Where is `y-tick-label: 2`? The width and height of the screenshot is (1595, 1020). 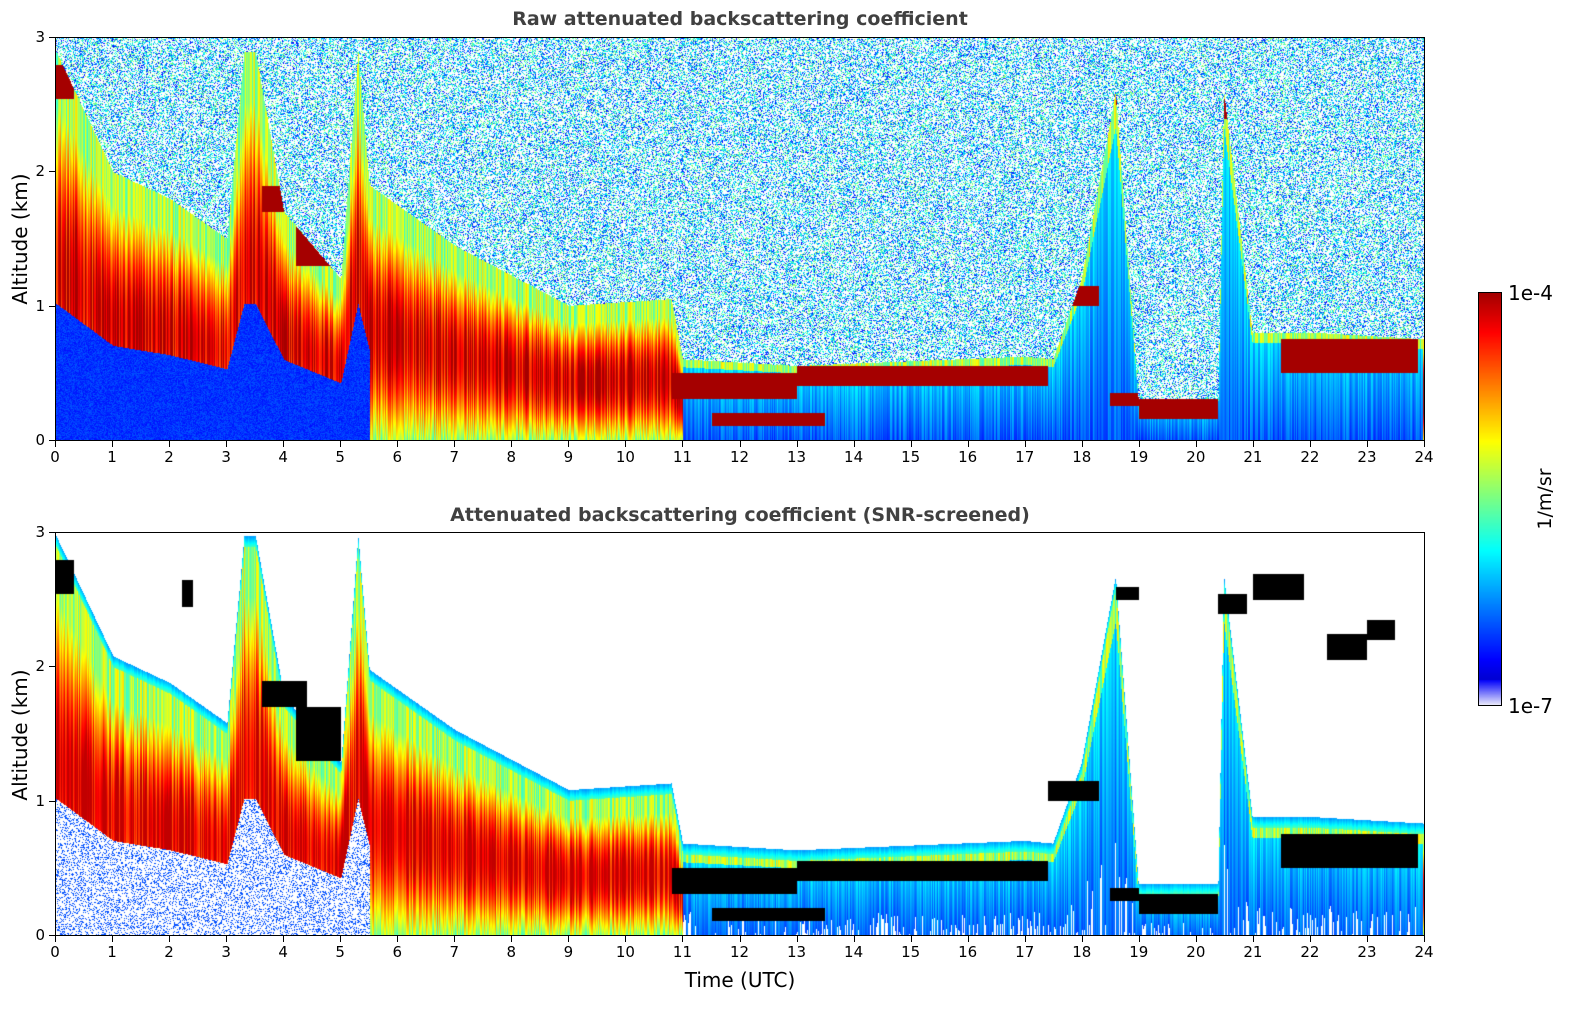 y-tick-label: 2 is located at coordinates (40, 666).